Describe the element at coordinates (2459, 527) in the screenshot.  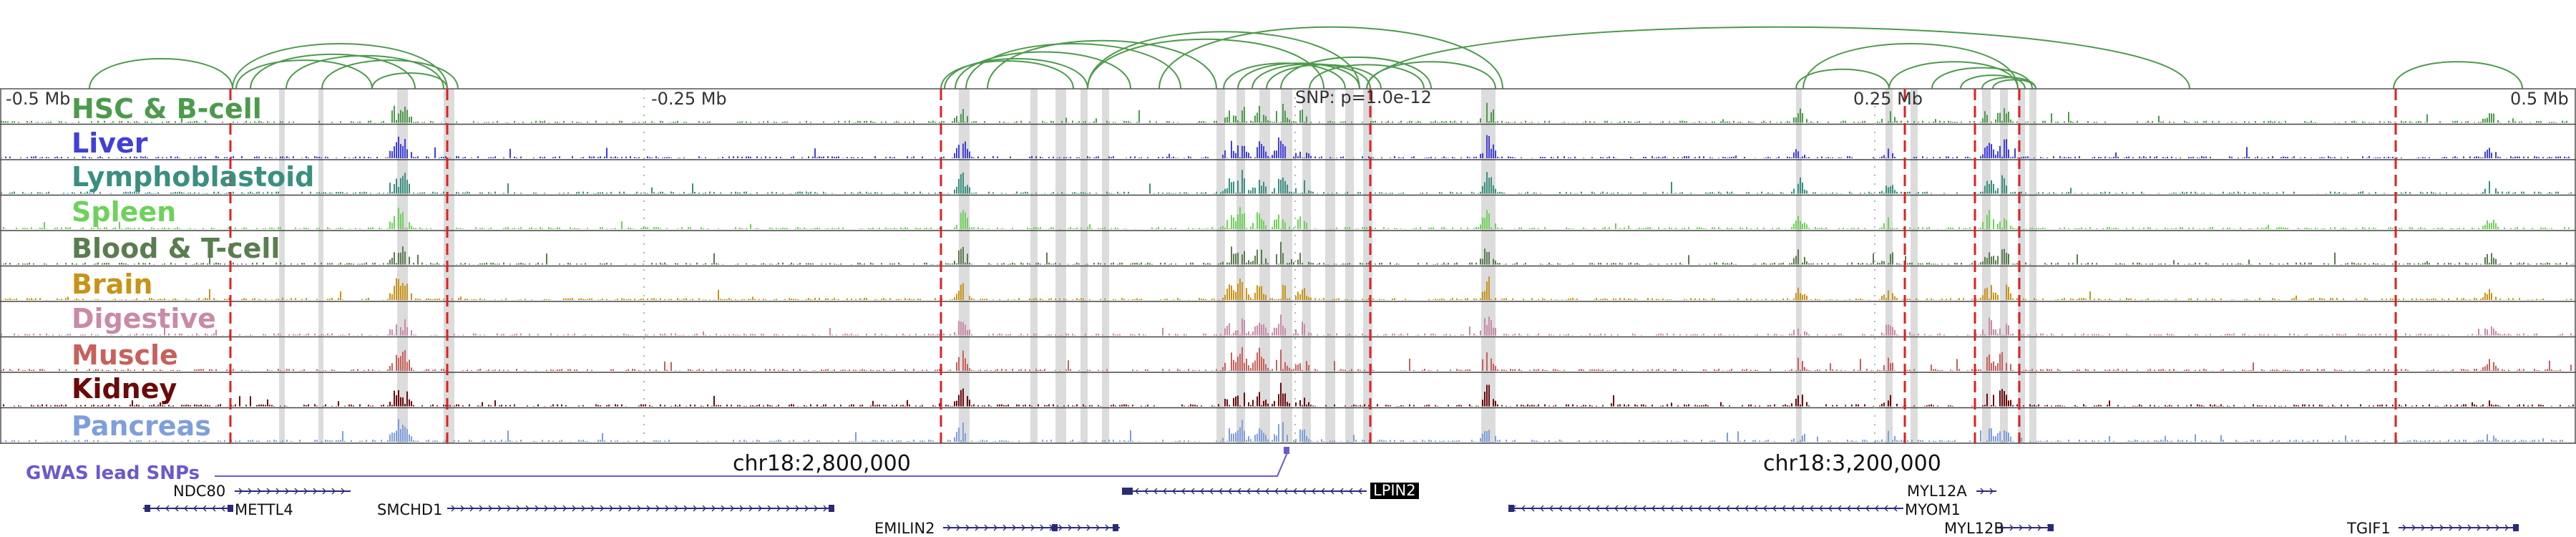
I see `gene-tgif1` at that location.